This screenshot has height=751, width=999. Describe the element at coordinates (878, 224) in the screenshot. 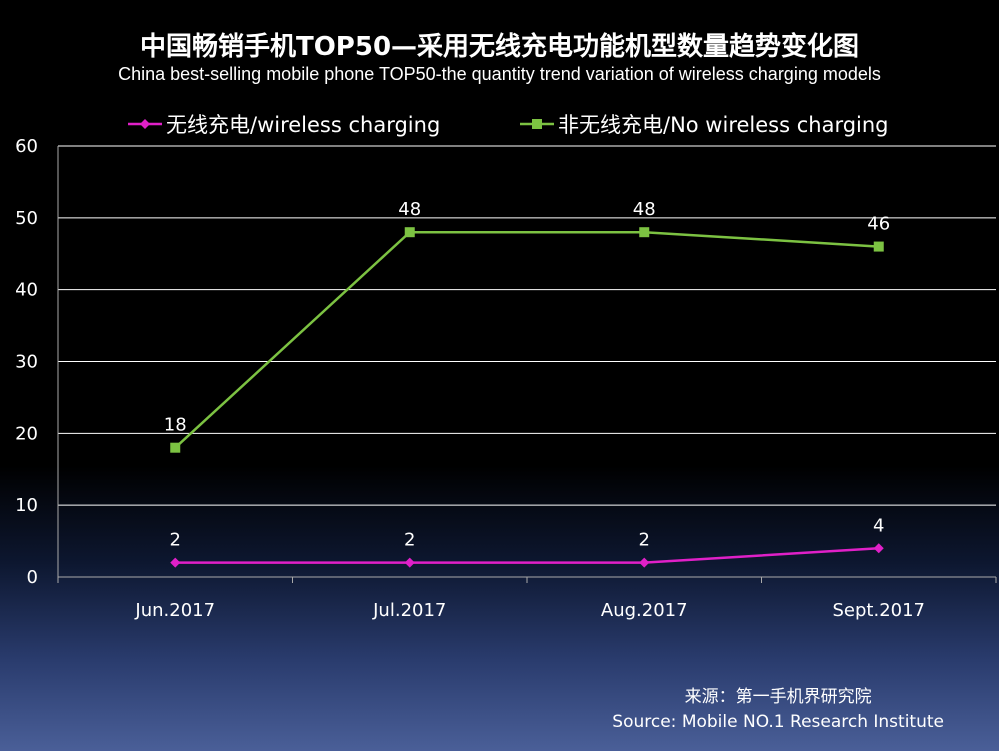

I see `data-label-no_wireless: 46` at that location.